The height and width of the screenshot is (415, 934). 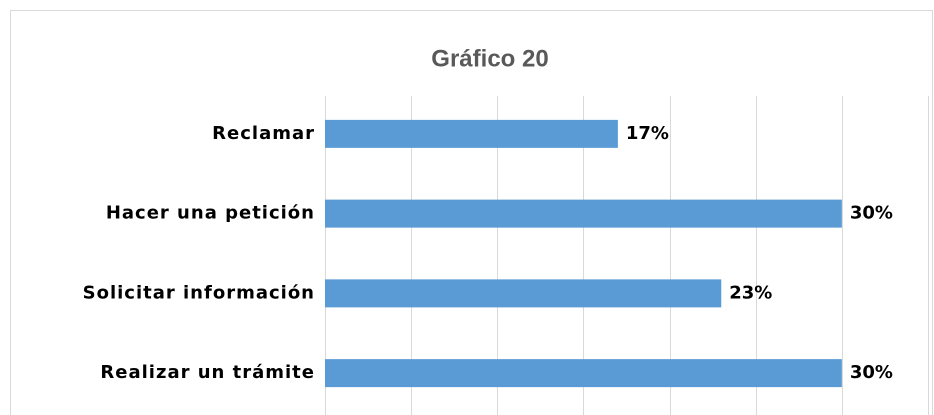 What do you see at coordinates (199, 292) in the screenshot?
I see `y-tick-label: Solicitar información` at bounding box center [199, 292].